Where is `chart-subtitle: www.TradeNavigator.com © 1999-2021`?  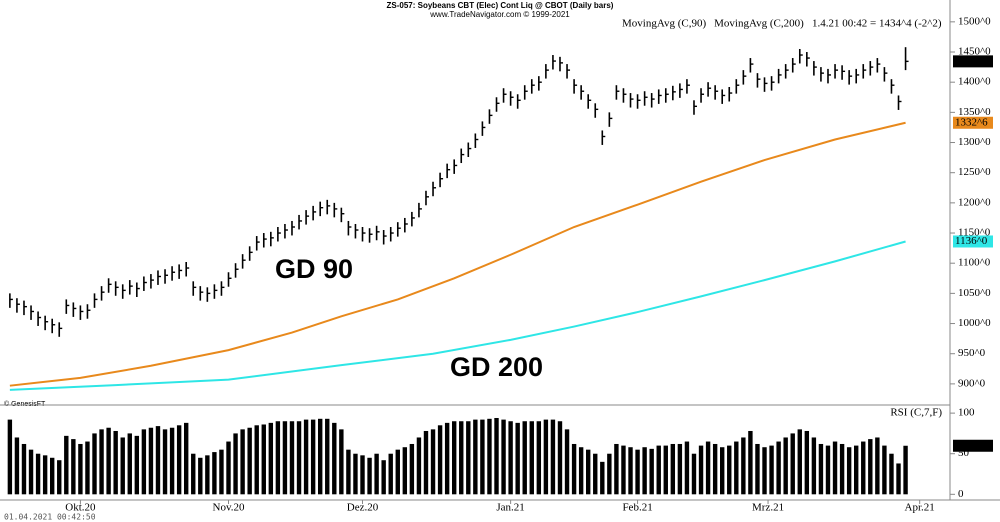
chart-subtitle: www.TradeNavigator.com © 1999-2021 is located at coordinates (499, 14).